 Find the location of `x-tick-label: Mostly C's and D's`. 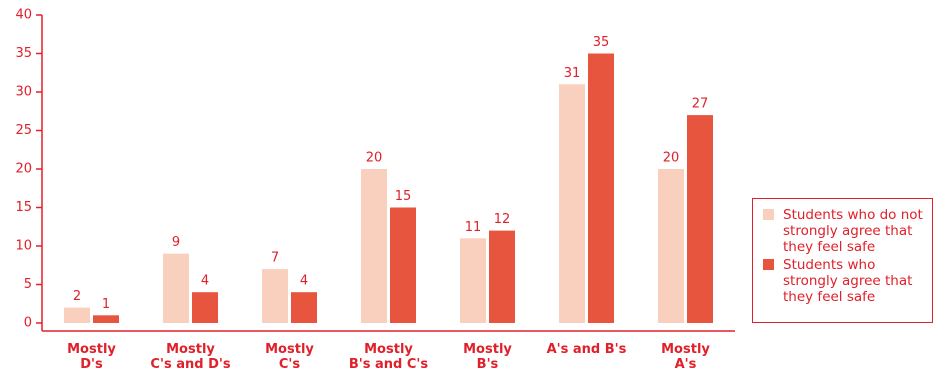

x-tick-label: Mostly C's and D's is located at coordinates (190, 357).